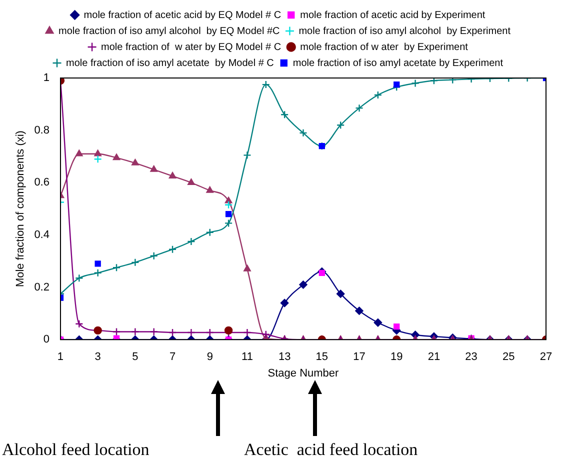 This screenshot has height=472, width=566. I want to click on x-axis-title: Stage Number, so click(304, 373).